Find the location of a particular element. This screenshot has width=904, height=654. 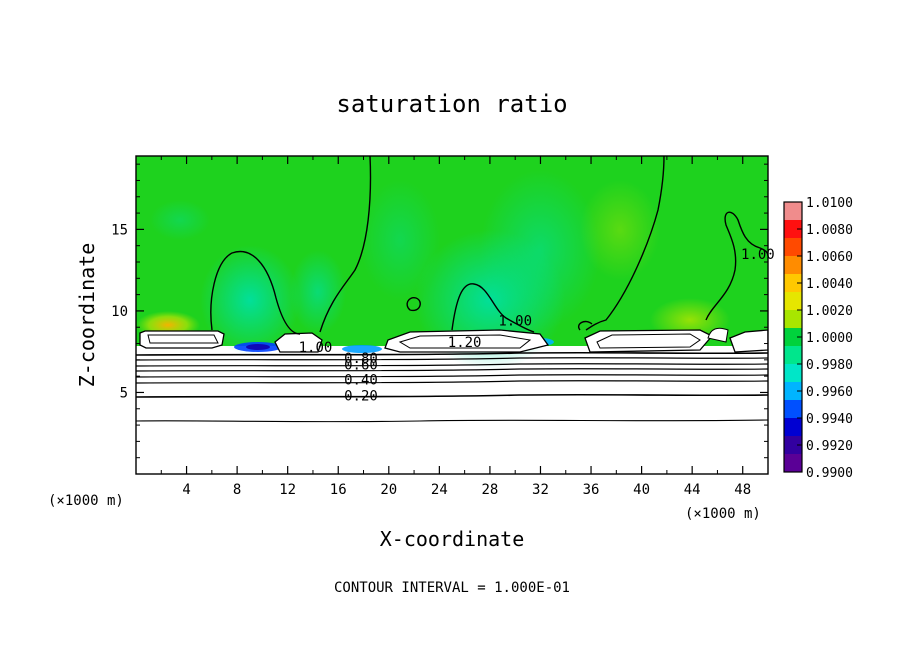

contour-interval-note: CONTOUR INTERVAL = 1.000E-01 is located at coordinates (452, 588).